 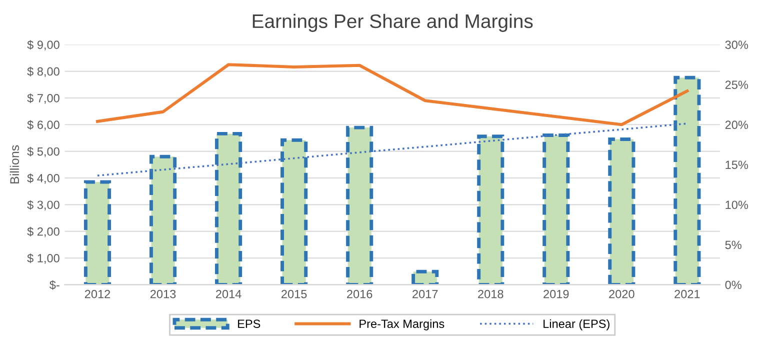 What do you see at coordinates (392, 23) in the screenshot?
I see `chart-title: Earnings Per Share and Margins` at bounding box center [392, 23].